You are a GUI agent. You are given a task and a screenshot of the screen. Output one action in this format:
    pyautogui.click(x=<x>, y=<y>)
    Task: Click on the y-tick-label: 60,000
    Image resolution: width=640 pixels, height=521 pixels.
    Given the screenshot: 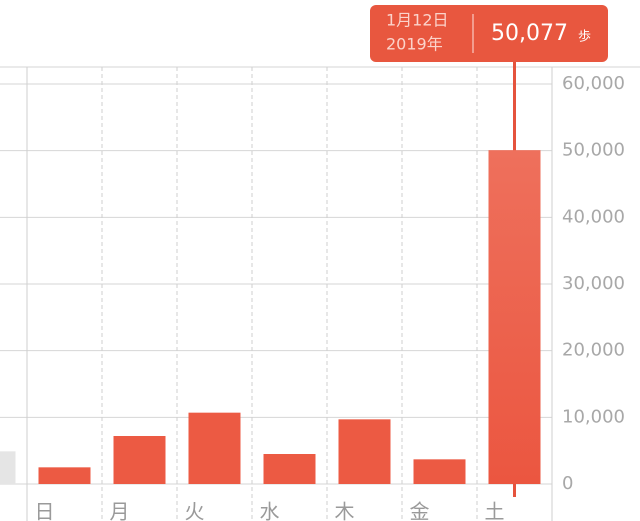 What is the action you would take?
    pyautogui.click(x=593, y=83)
    